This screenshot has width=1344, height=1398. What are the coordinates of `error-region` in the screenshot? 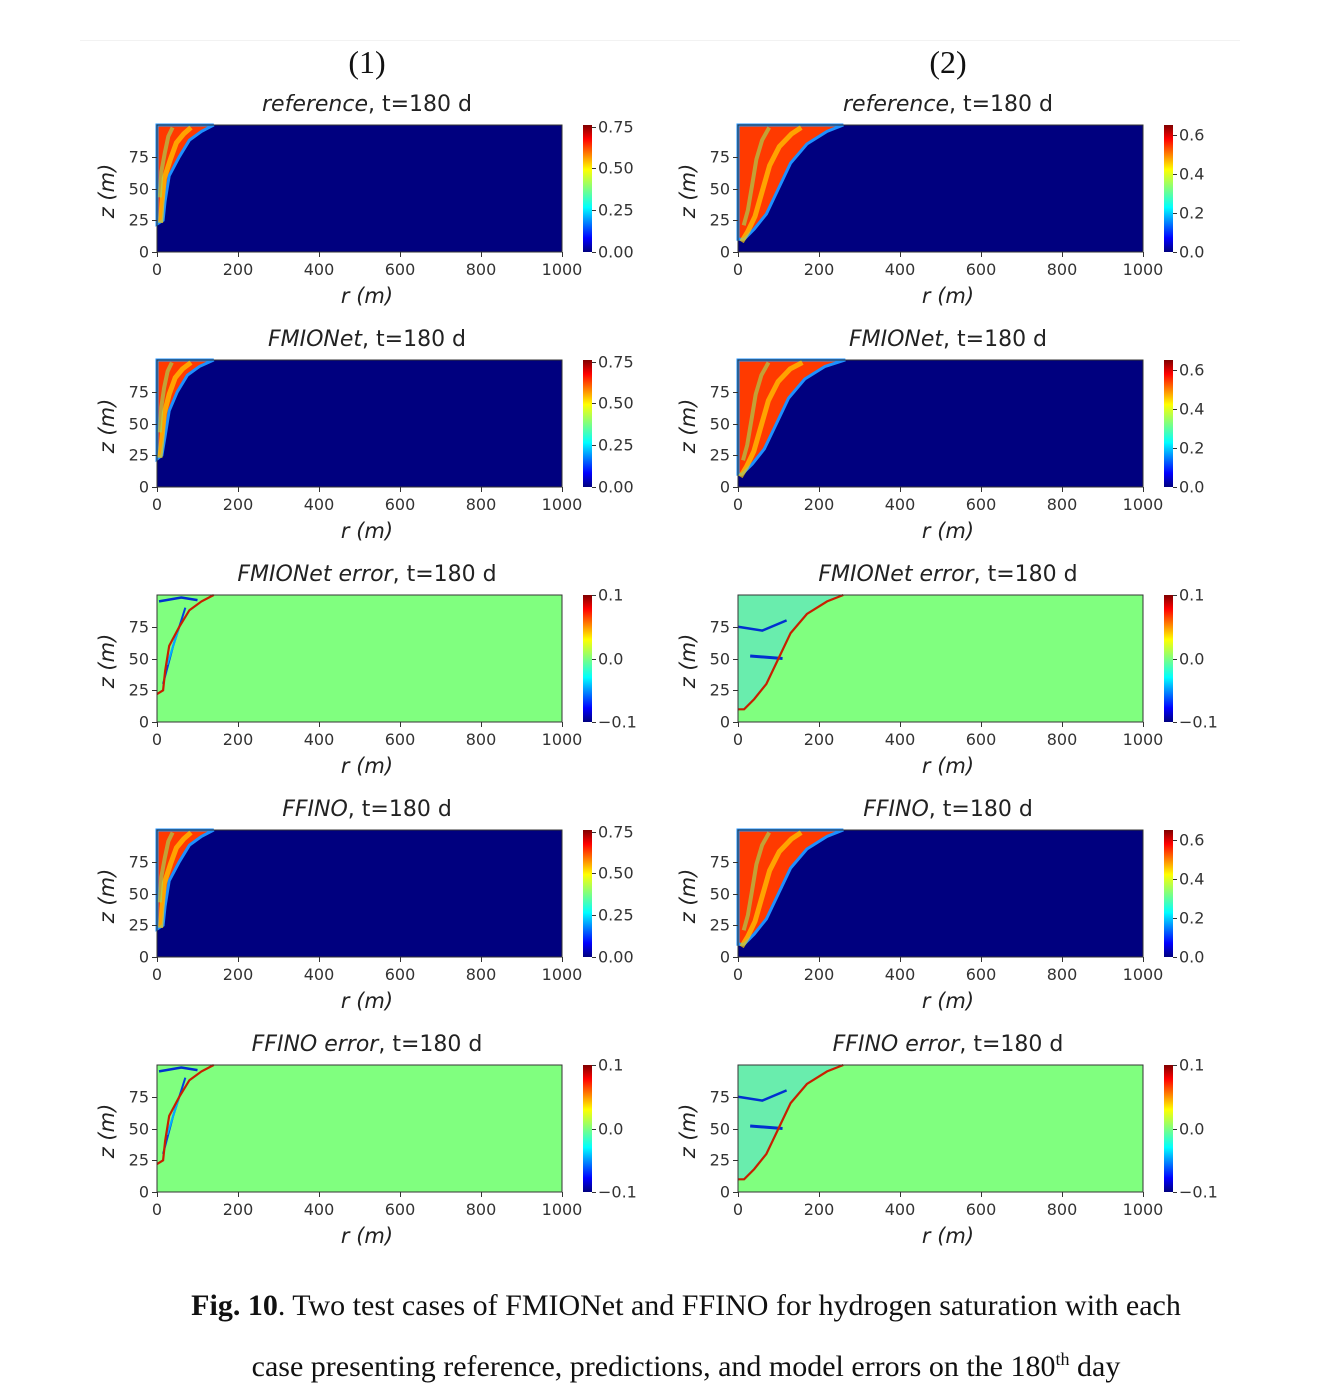 It's located at (791, 1122).